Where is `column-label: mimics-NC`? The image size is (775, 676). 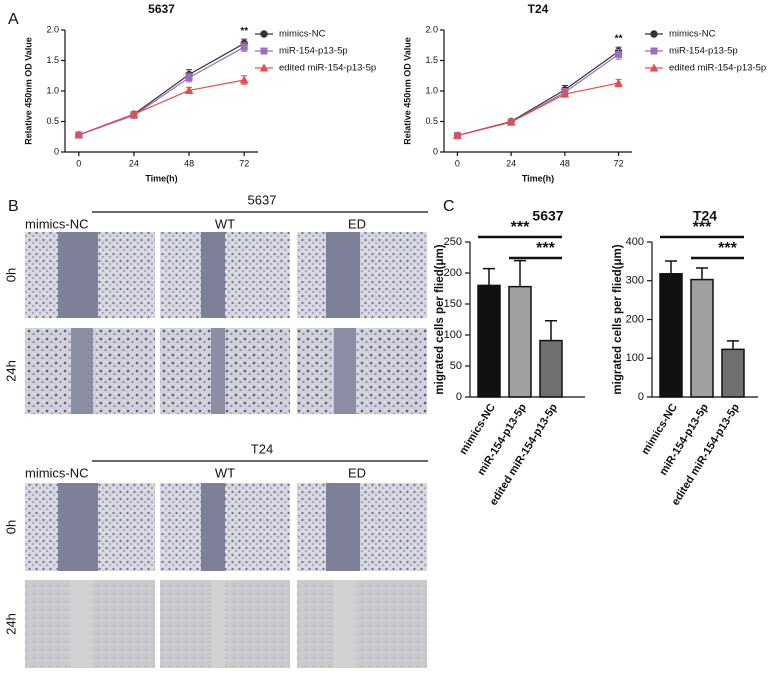 column-label: mimics-NC is located at coordinates (57, 472).